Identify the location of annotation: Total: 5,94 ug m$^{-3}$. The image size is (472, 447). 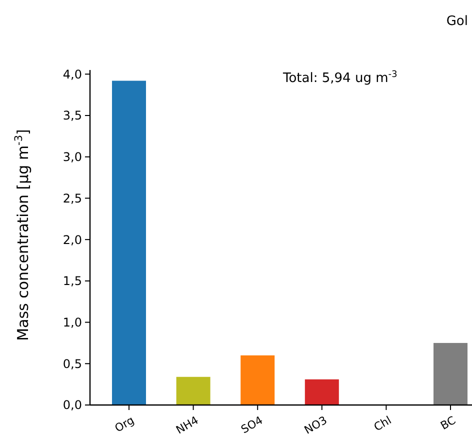
(340, 78).